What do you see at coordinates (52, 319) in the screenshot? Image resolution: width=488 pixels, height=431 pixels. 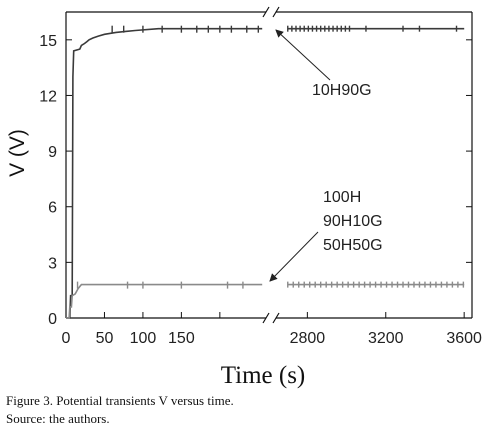 I see `y-tick-label: 0` at bounding box center [52, 319].